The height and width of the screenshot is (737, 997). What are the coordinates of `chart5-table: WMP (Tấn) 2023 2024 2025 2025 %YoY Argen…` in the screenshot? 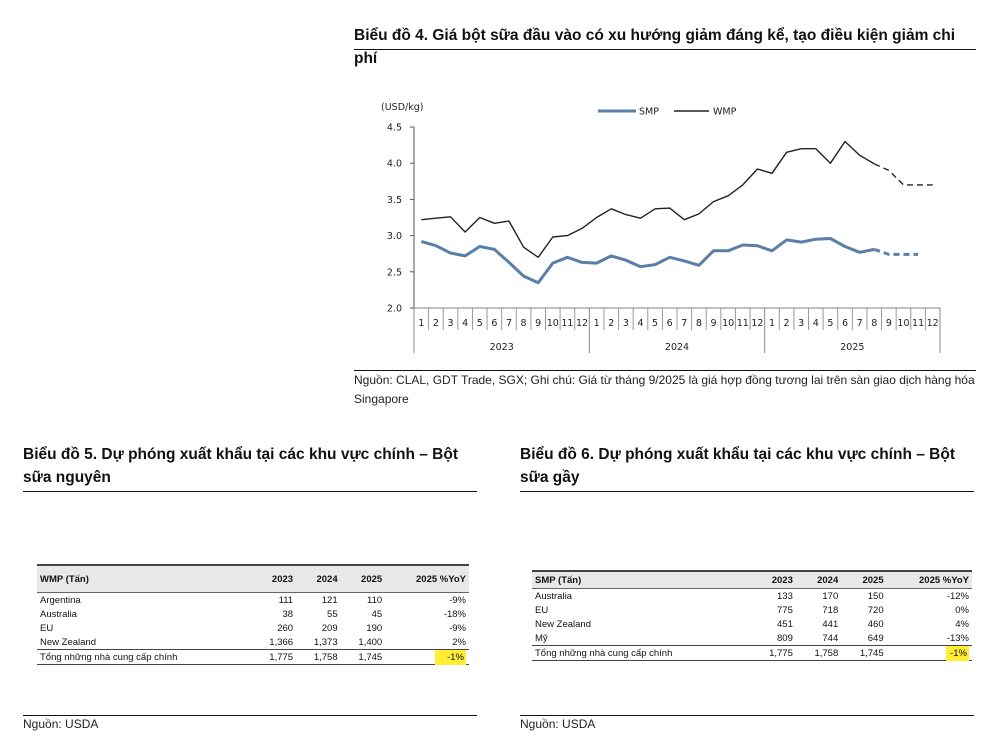 It's located at (253, 614).